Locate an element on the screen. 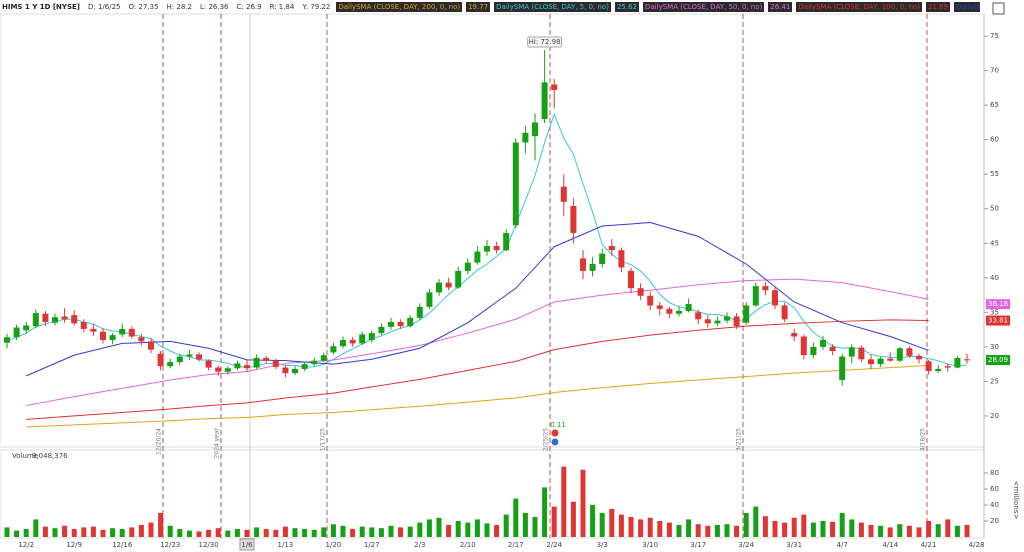  earnings-icon is located at coordinates (555, 433).